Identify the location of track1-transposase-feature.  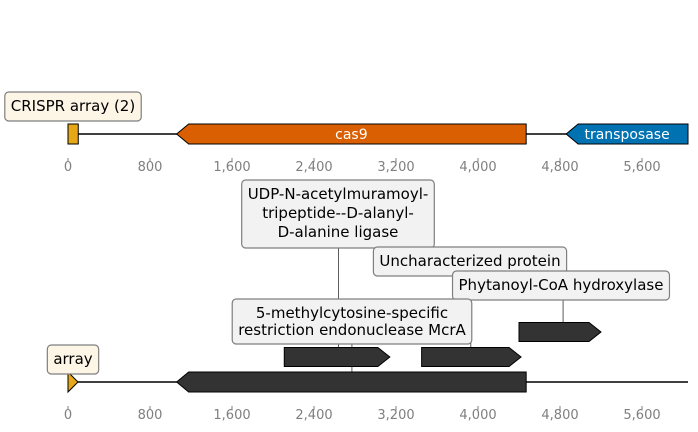
(627, 134).